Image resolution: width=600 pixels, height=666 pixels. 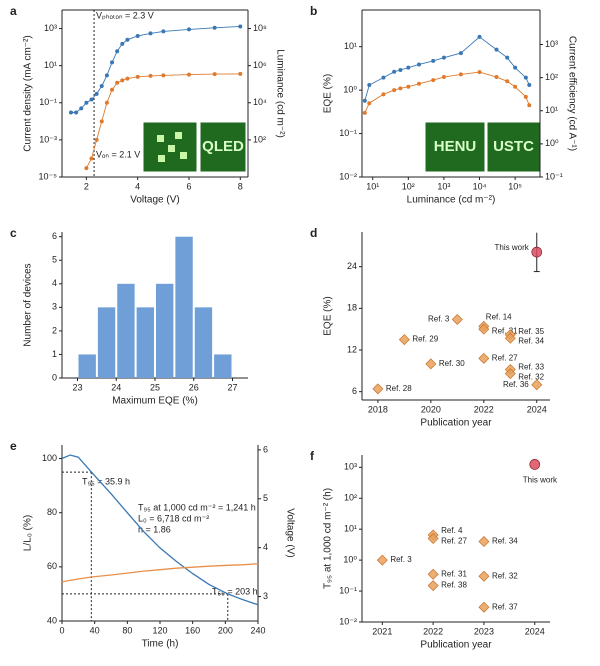 I want to click on point-label: Ref. 28, so click(x=399, y=388).